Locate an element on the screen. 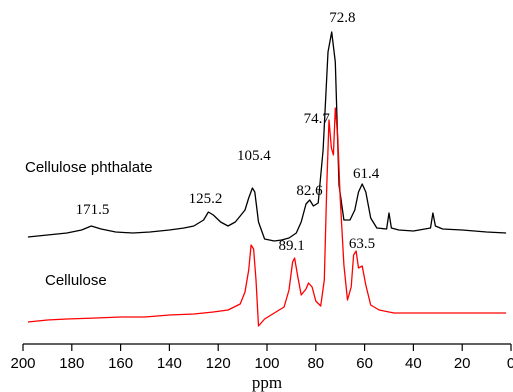 The image size is (513, 392). x-axis-ticks: 200 180 160 140 120 100 80 60 40 20 0 is located at coordinates (261, 358).